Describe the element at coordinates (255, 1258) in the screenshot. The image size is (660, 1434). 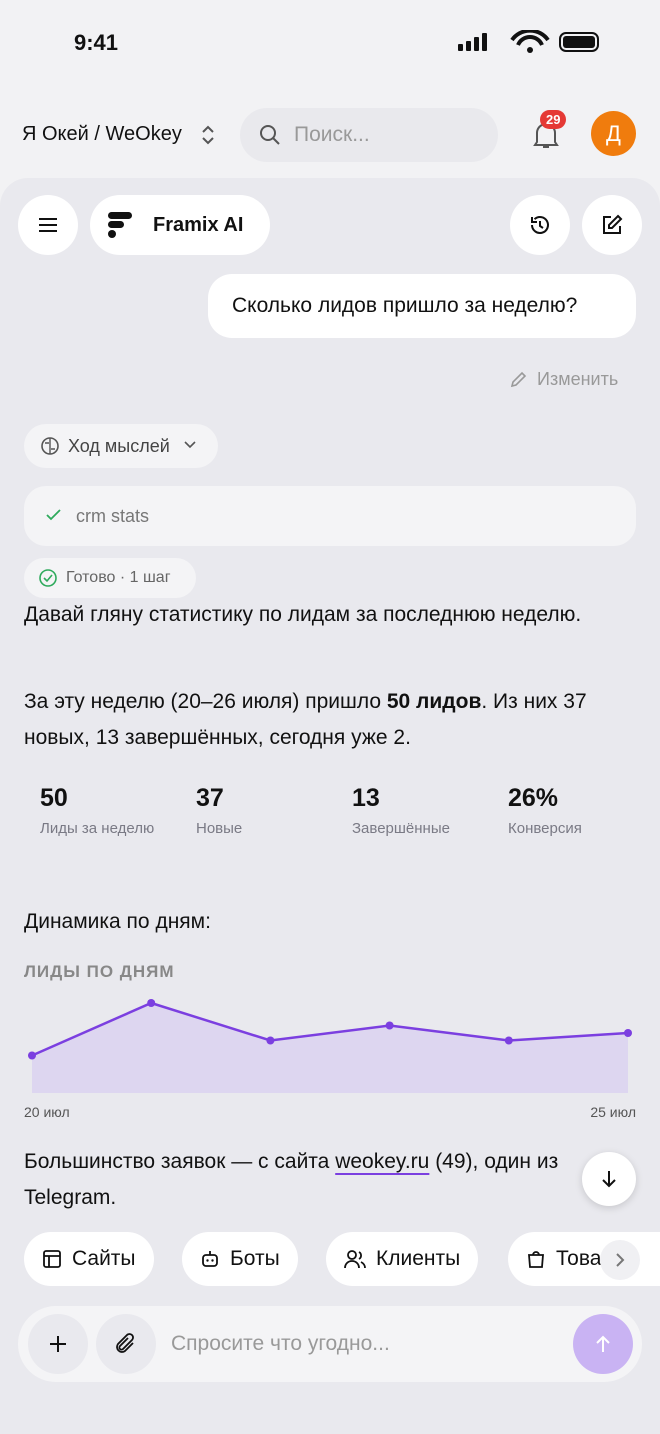
I see `chip-label: Боты` at that location.